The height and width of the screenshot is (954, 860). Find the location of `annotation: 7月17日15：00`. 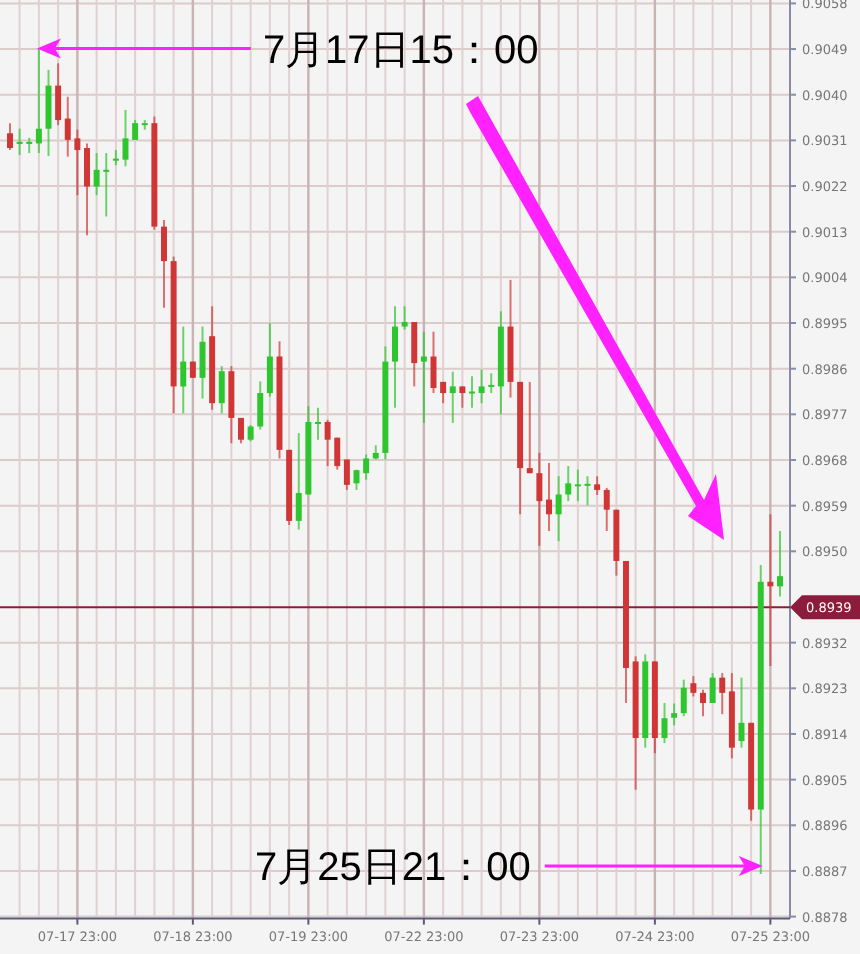

annotation: 7月17日15：00 is located at coordinates (400, 50).